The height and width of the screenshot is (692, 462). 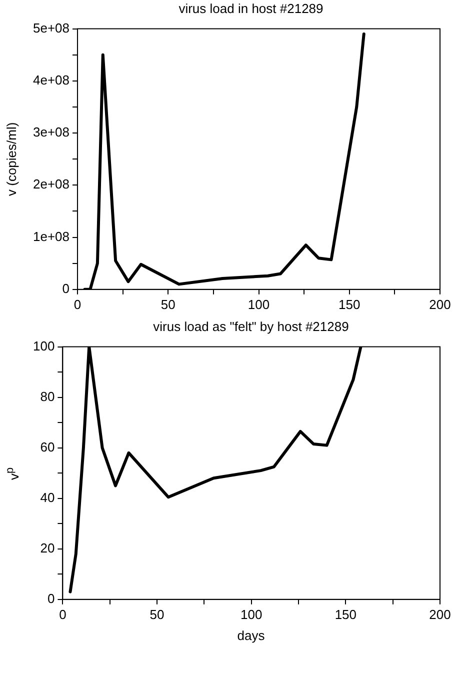 I want to click on y-tick-label: 60, so click(x=47, y=446).